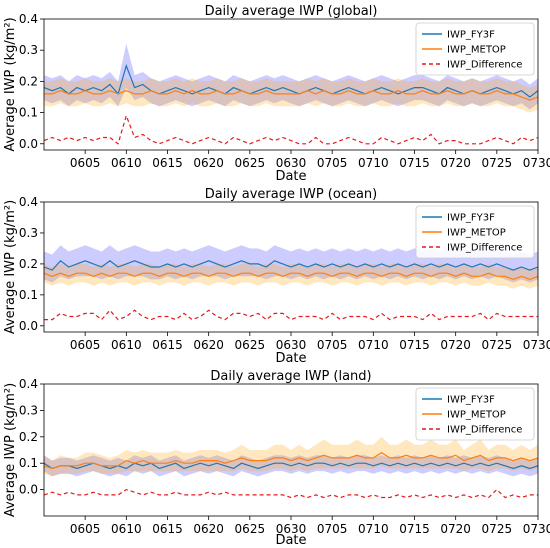  Describe the element at coordinates (290, 376) in the screenshot. I see `chart-title: Daily average IWP (land)` at that location.